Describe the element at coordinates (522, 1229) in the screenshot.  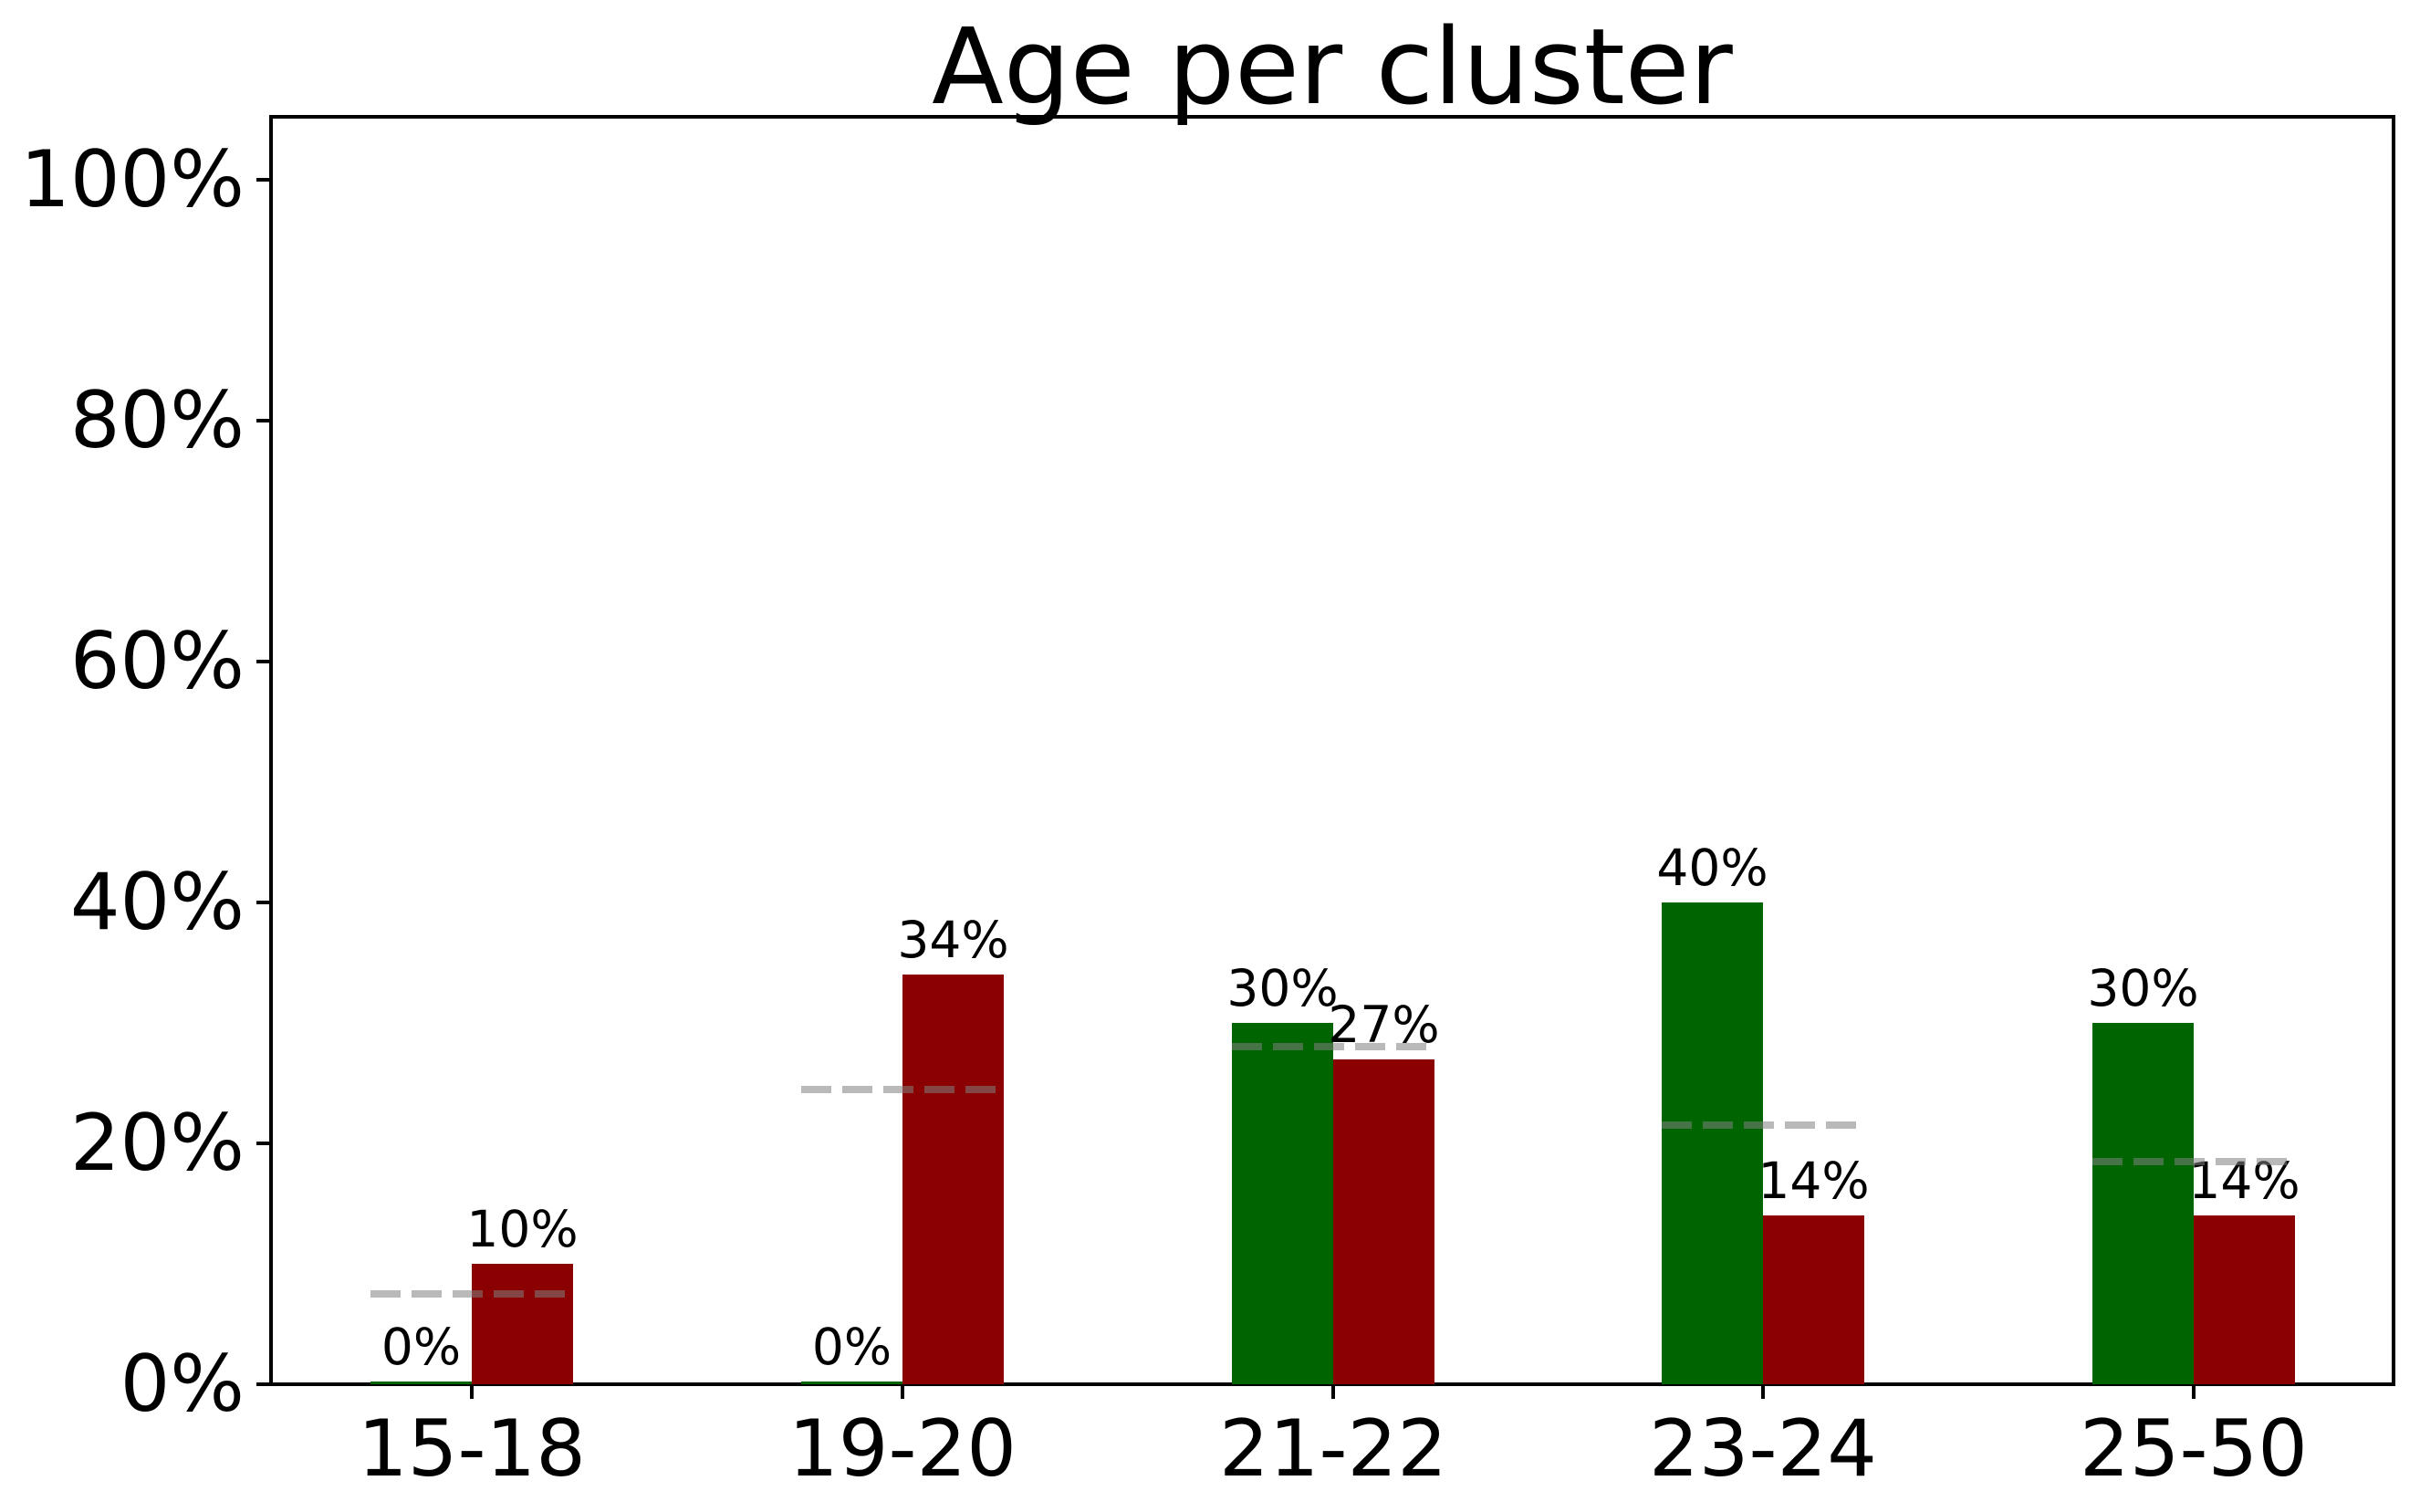
I see `bar-value-label: 10%` at that location.